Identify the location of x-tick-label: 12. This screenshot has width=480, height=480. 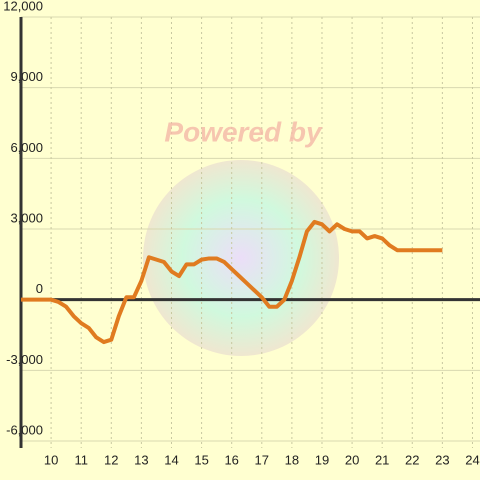
(111, 459).